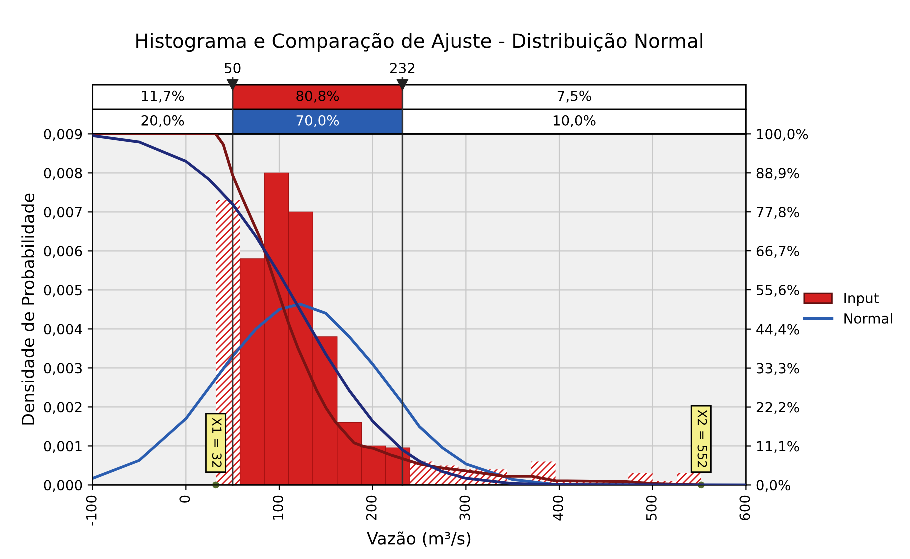 The image size is (910, 559). I want to click on legend-label: Normal, so click(868, 318).